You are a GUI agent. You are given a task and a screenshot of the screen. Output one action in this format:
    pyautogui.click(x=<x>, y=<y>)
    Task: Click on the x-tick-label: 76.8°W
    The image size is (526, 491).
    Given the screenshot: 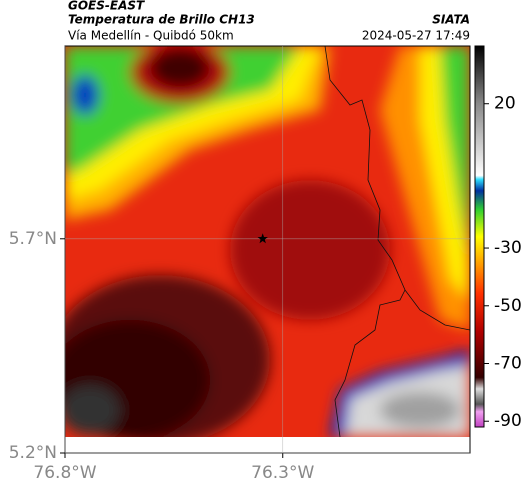 What is the action you would take?
    pyautogui.click(x=64, y=473)
    